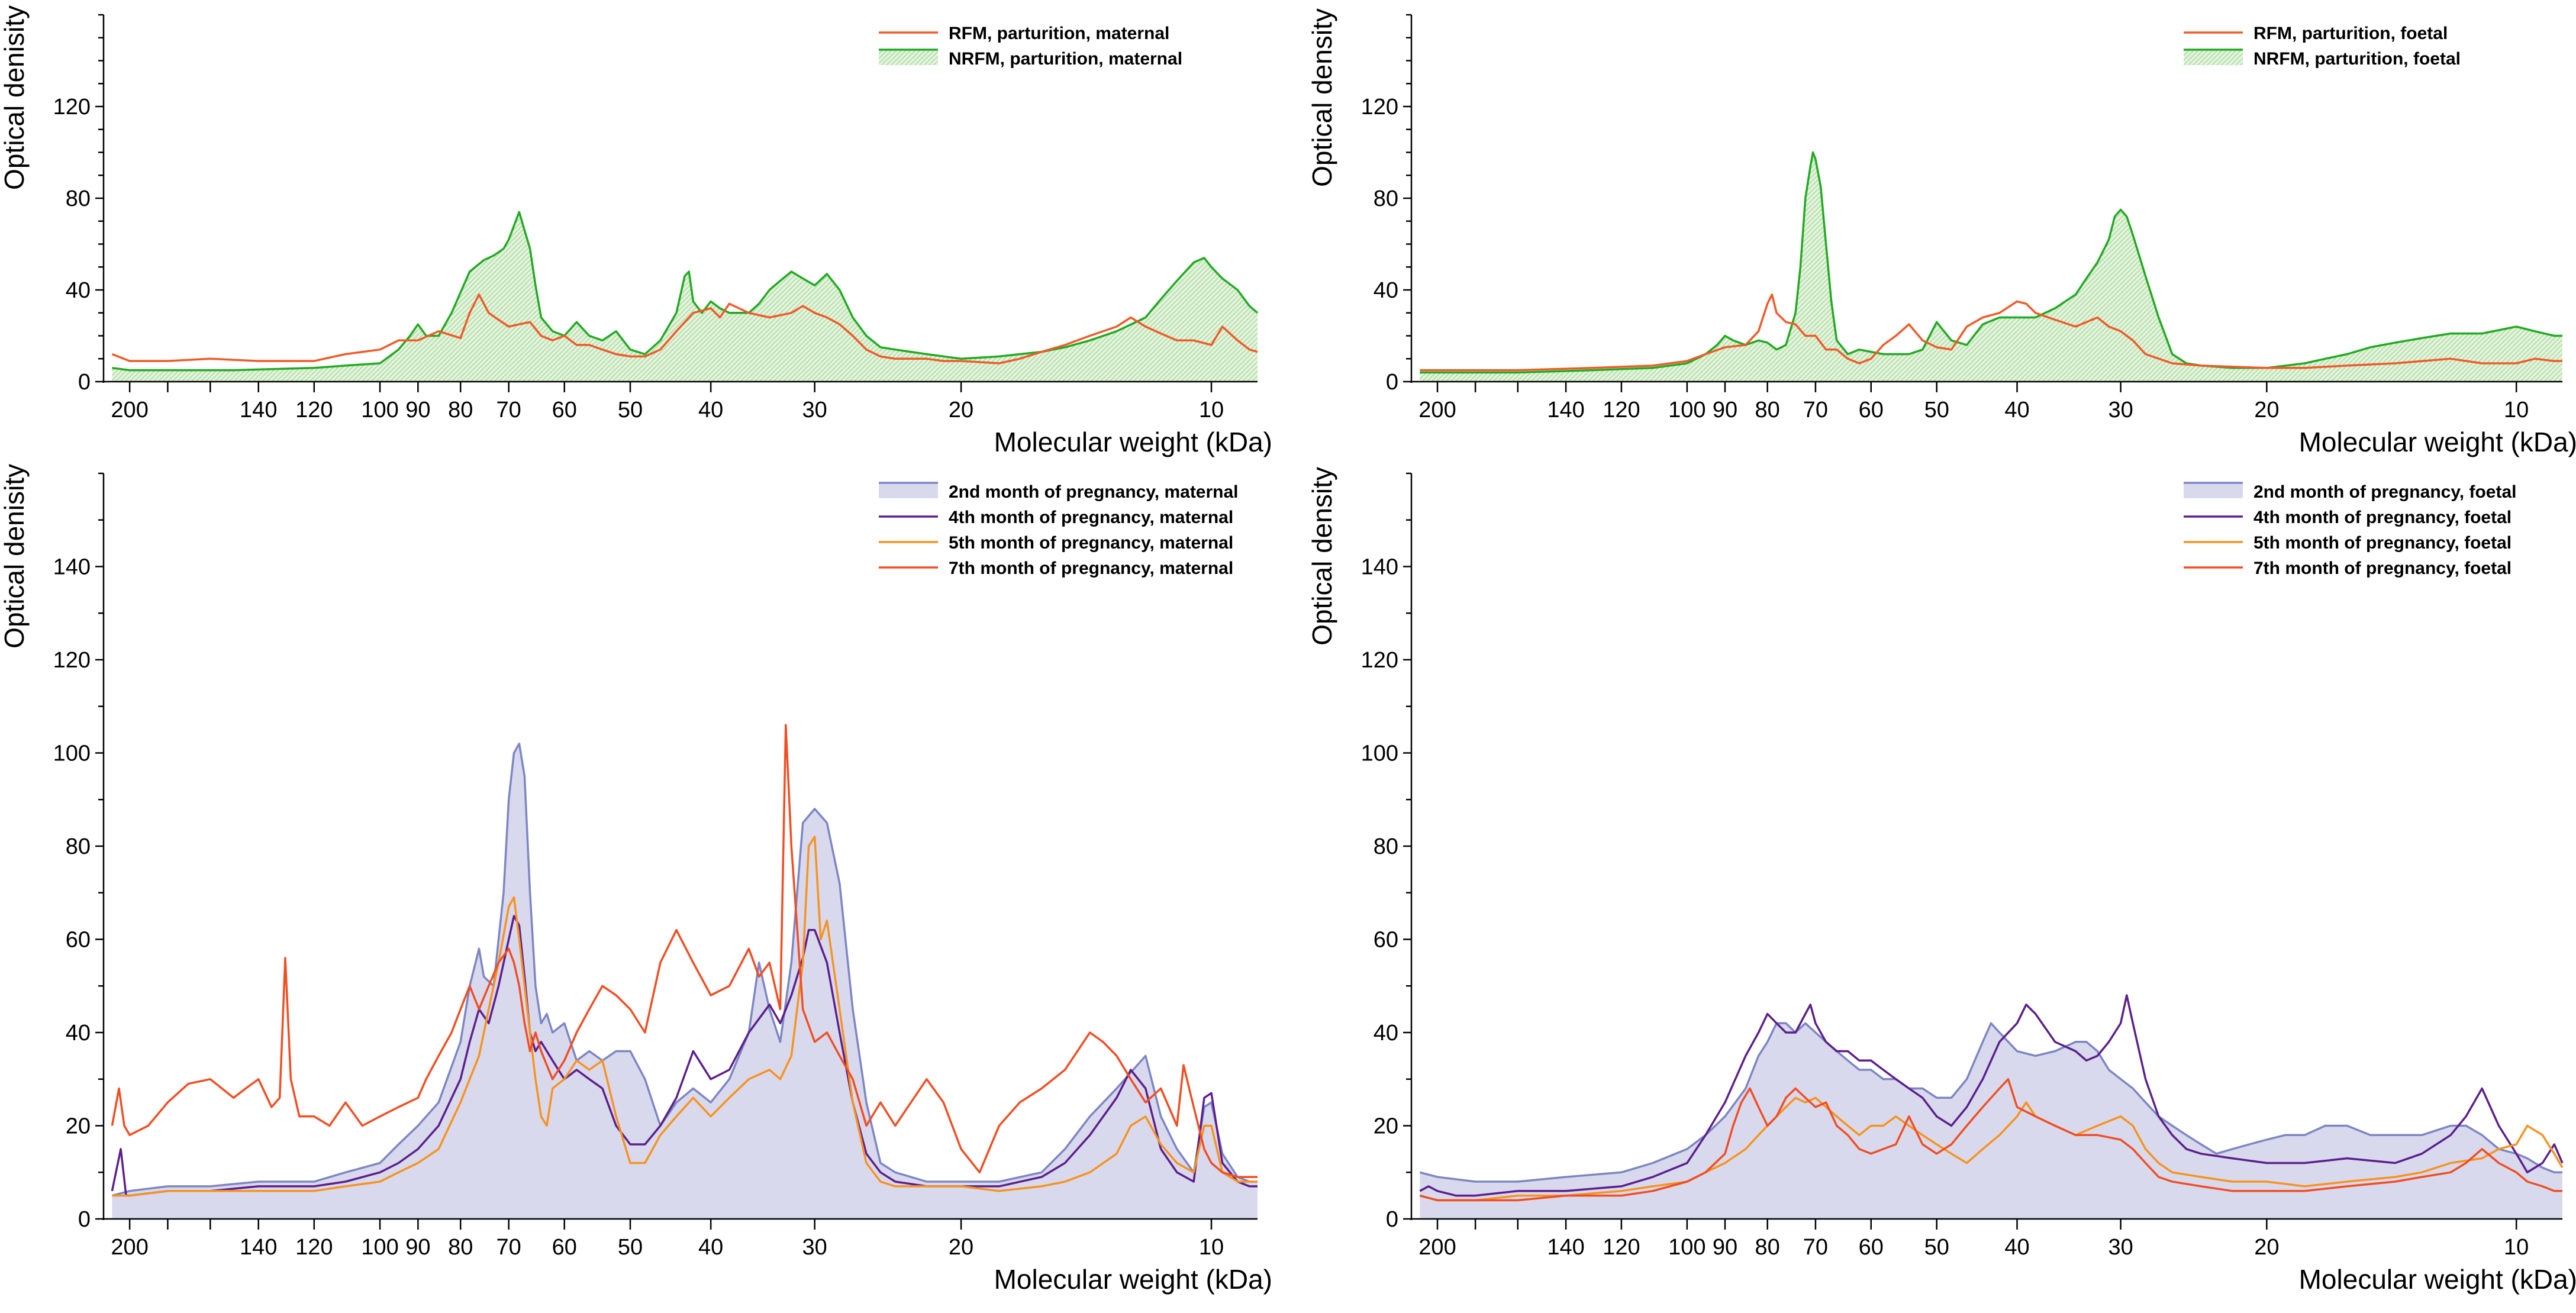 The width and height of the screenshot is (2576, 1313). What do you see at coordinates (1091, 543) in the screenshot?
I see `legend-label-5th-month-of-pregnancy-maternal: 5th month of pregnancy, maternal` at bounding box center [1091, 543].